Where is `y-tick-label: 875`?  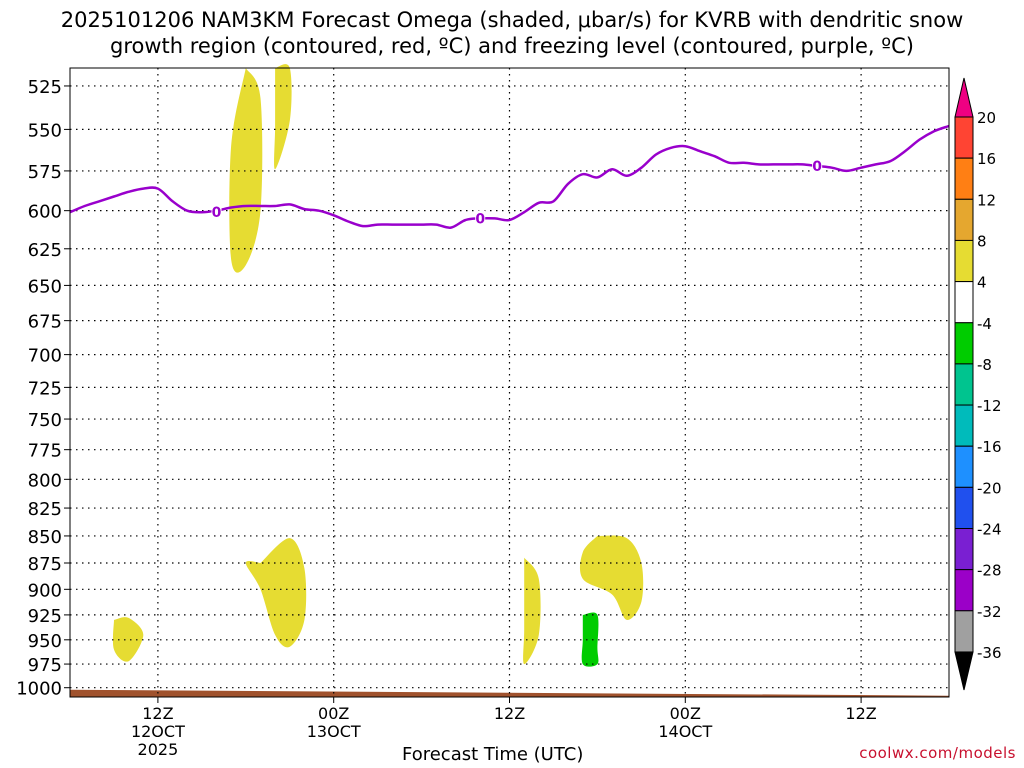 y-tick-label: 875 is located at coordinates (45, 564).